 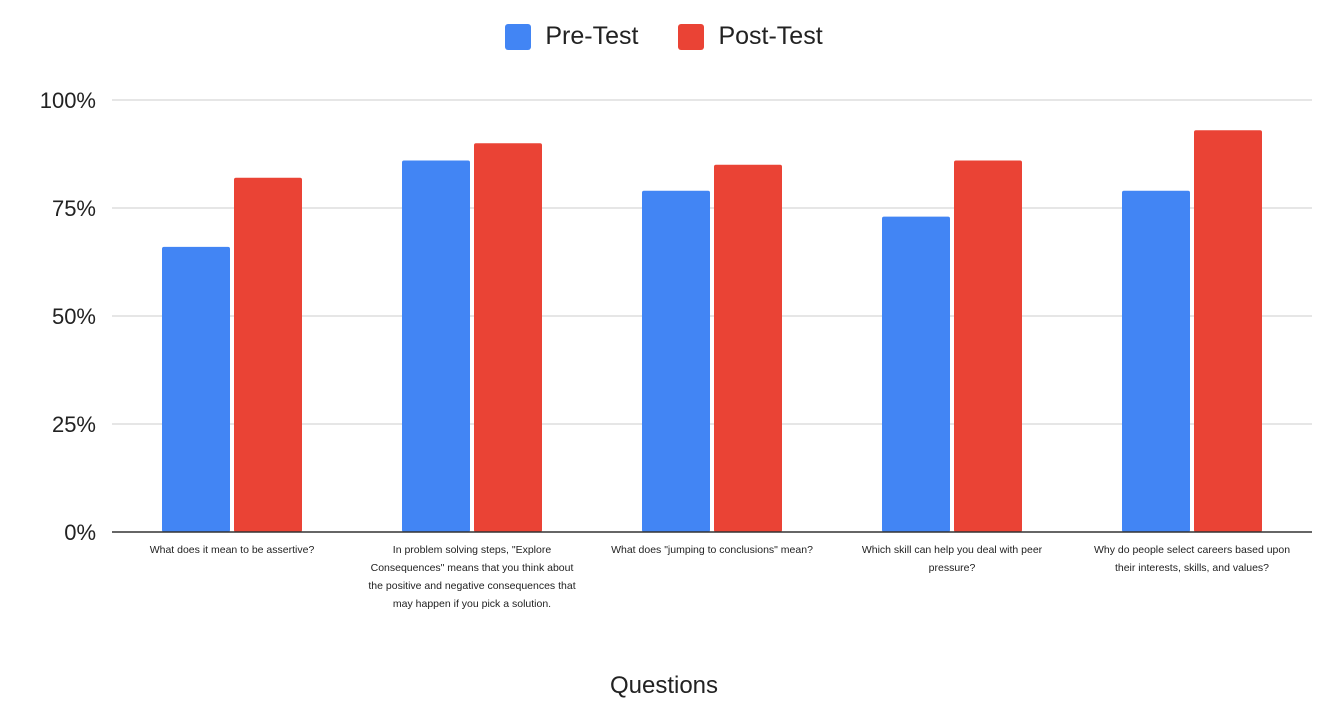 I want to click on legend-item-pre-test: Pre-Test, so click(x=571, y=36).